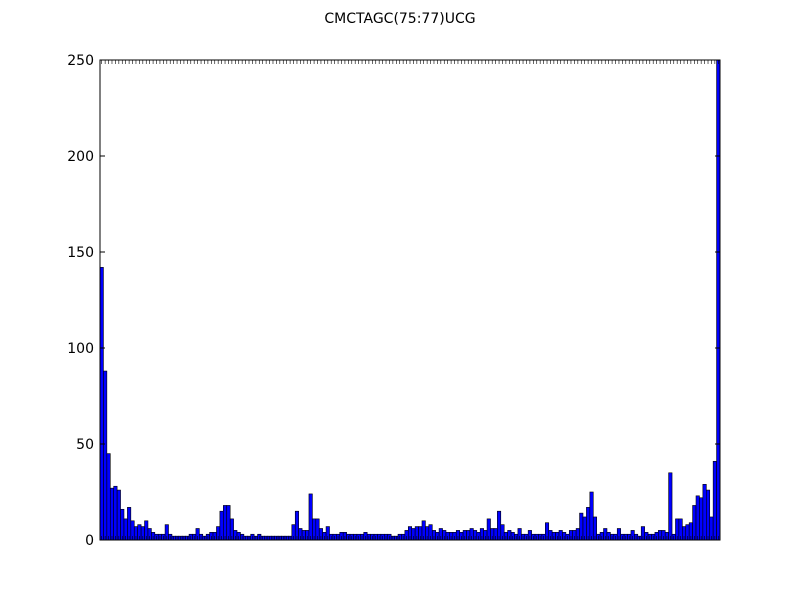 Image resolution: width=800 pixels, height=600 pixels. Describe the element at coordinates (399, 19) in the screenshot. I see `chart-title: CMCTAGC(75:77)UCG` at that location.